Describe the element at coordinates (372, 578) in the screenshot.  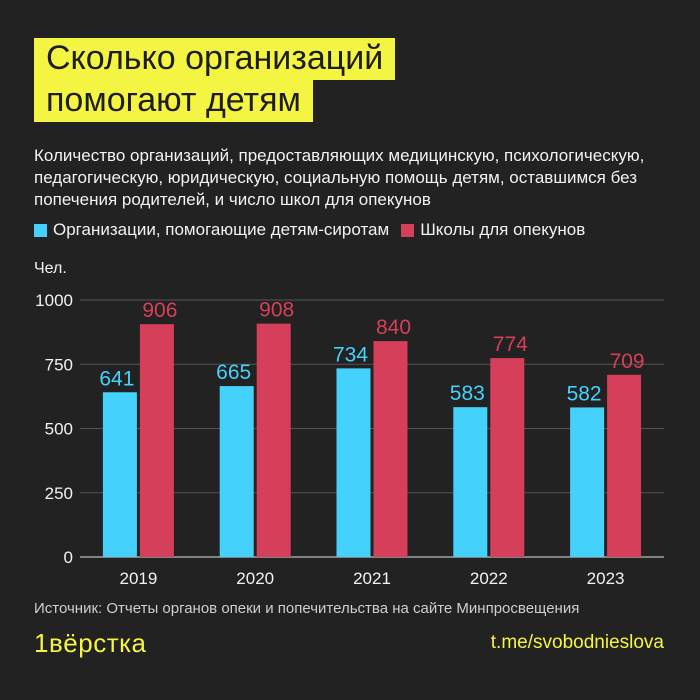
I see `x-tick-label: 2021` at that location.